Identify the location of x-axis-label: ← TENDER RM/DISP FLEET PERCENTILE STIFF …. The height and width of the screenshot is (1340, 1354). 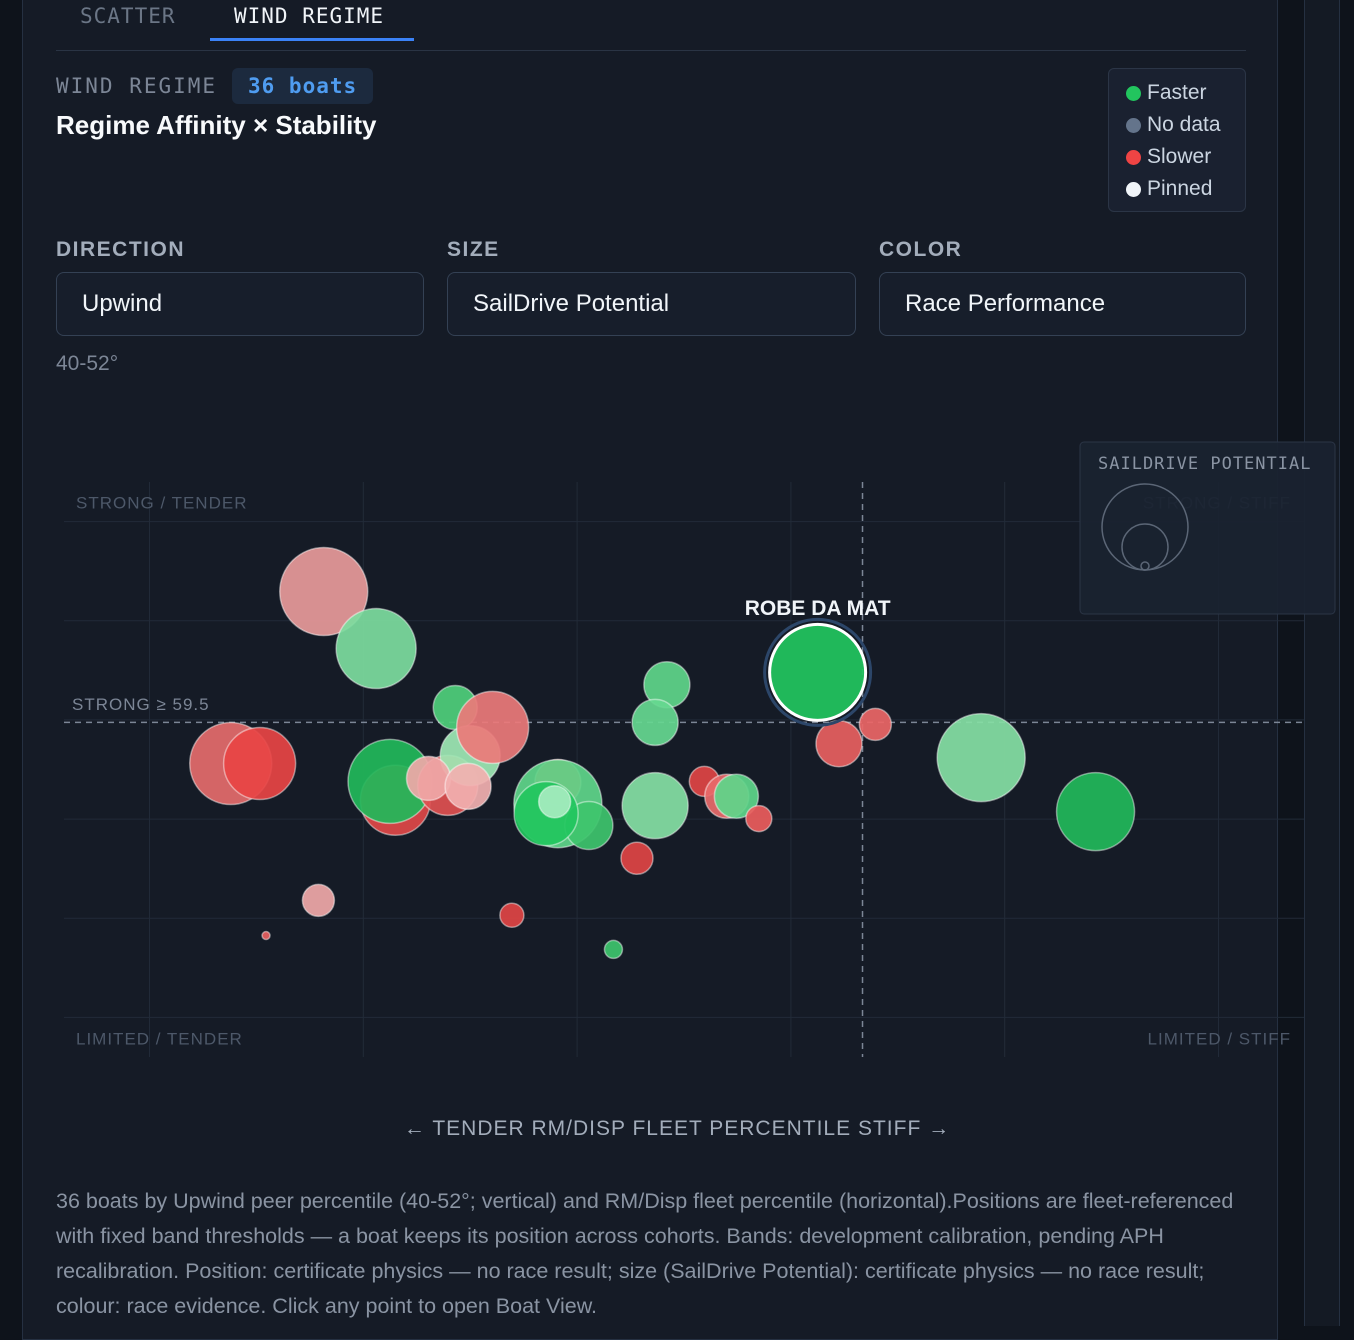
(677, 1128).